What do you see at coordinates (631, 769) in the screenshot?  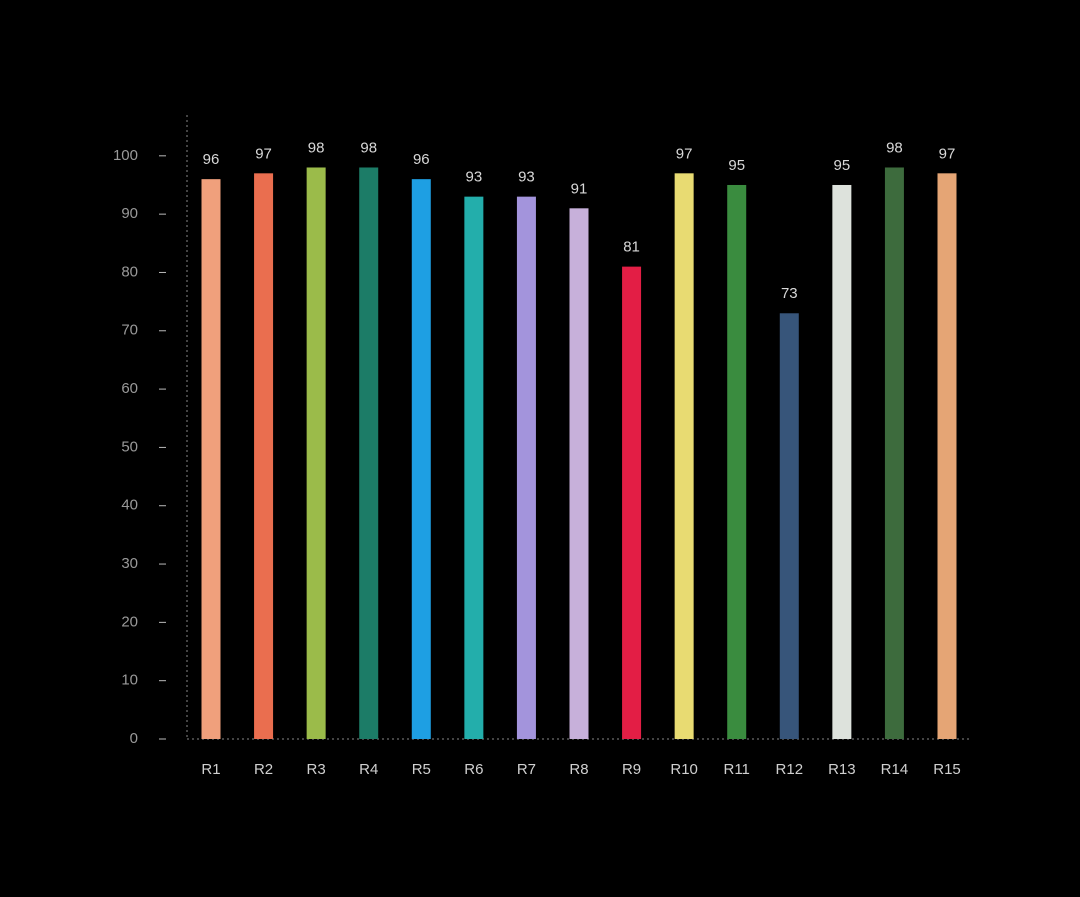 I see `x-tick-label: R9` at bounding box center [631, 769].